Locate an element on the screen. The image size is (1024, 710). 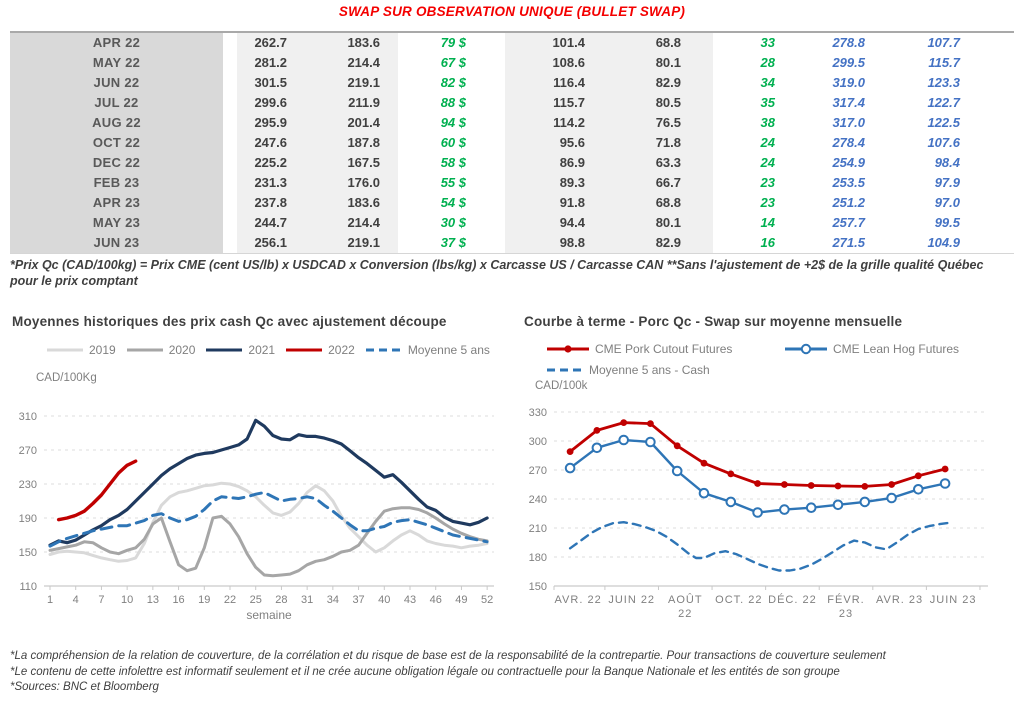
value-col-3: 95.6 is located at coordinates (557, 143).